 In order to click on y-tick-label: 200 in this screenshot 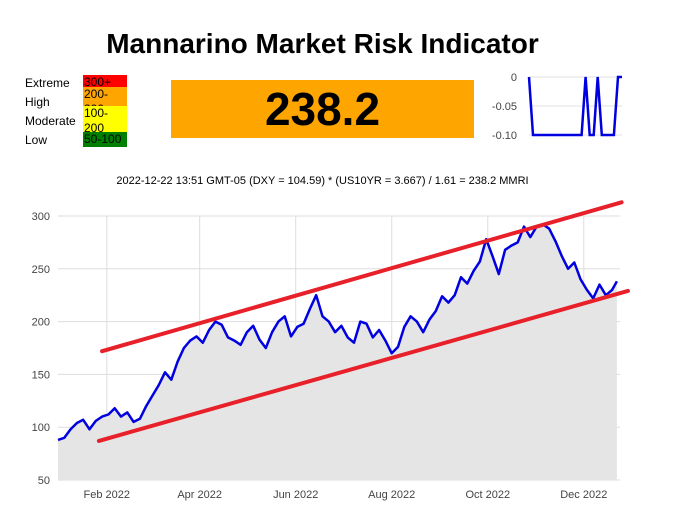, I will do `click(41, 323)`.